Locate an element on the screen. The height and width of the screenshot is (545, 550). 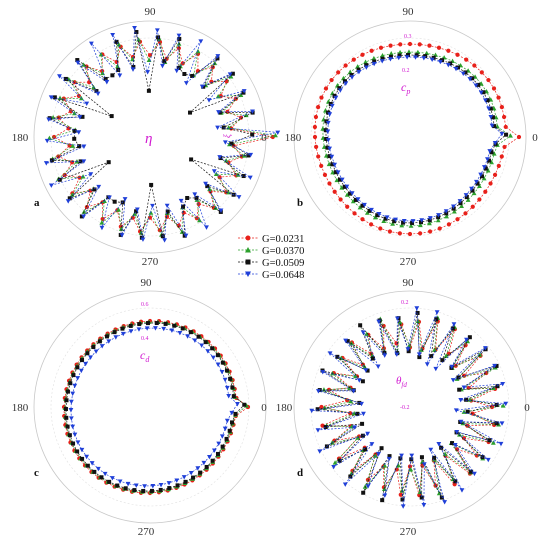
legend-item: G=0.0509 is located at coordinates (271, 263).